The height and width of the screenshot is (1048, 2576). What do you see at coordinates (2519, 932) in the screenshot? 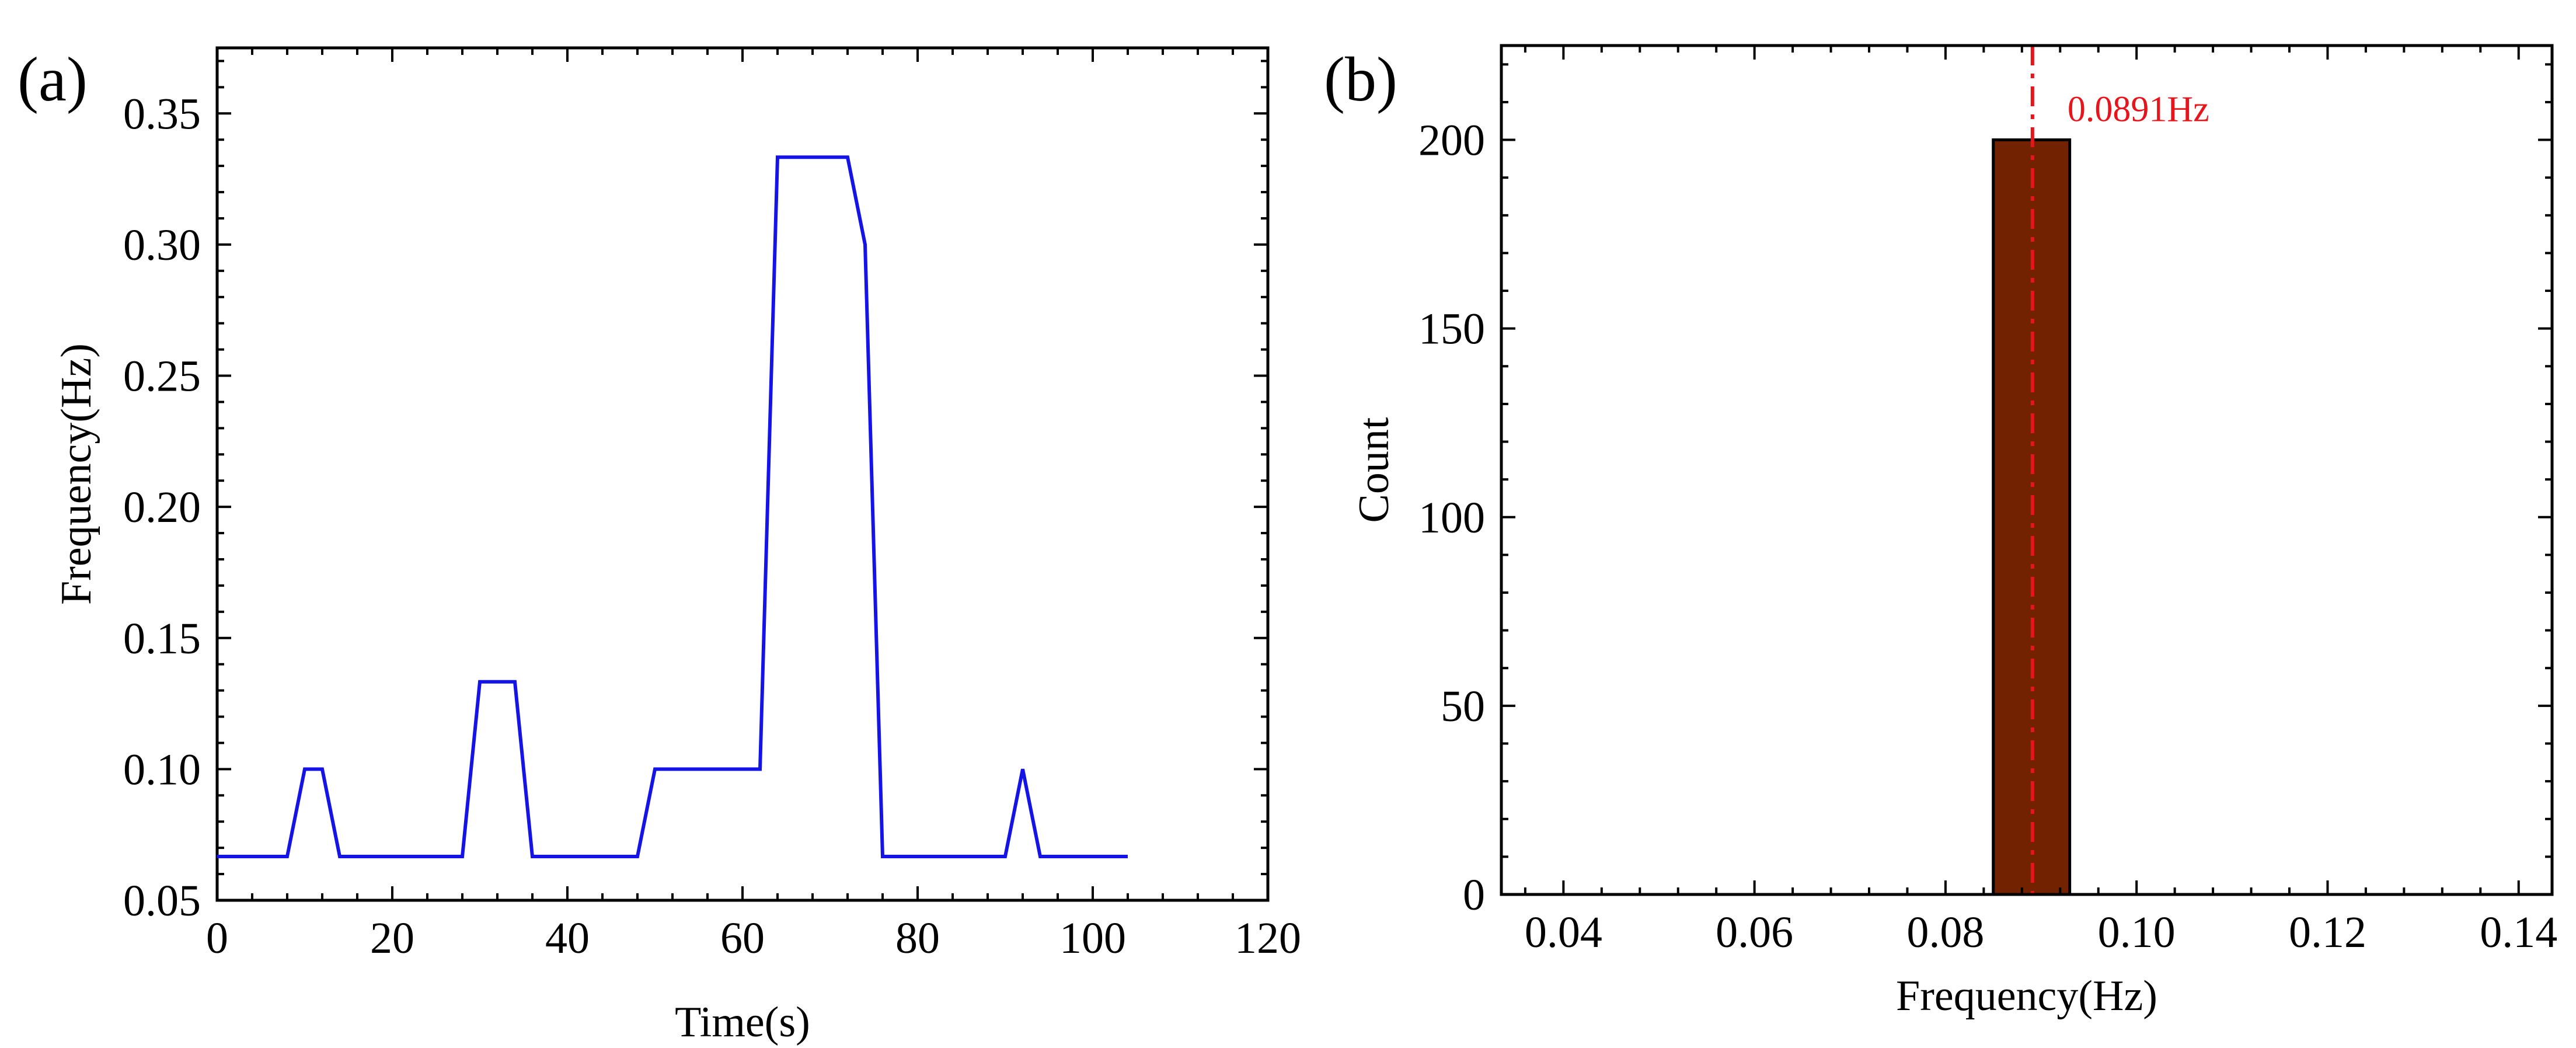
I see `panel-b-x-tick-label: 0.14` at bounding box center [2519, 932].